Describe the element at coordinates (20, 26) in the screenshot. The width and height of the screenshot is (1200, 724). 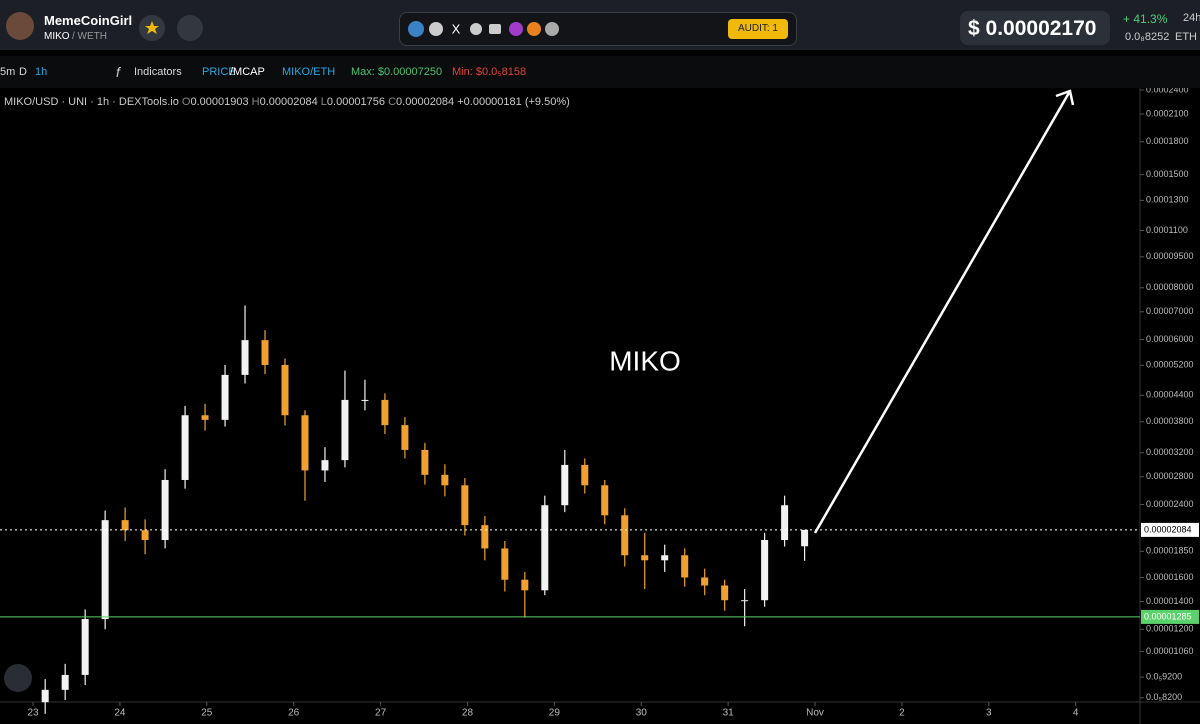
I see `avatar` at that location.